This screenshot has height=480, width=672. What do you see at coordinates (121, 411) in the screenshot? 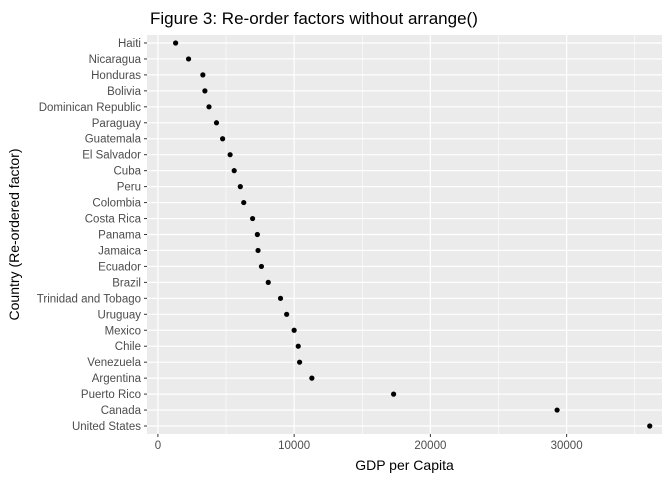
I see `y-tick-label: Canada` at bounding box center [121, 411].